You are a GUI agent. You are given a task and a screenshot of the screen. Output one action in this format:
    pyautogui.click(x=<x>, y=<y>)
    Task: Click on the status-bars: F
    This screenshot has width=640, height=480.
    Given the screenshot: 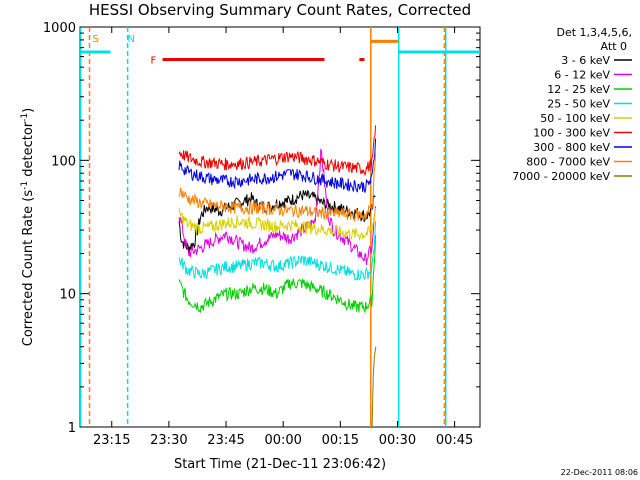 What is the action you would take?
    pyautogui.click(x=280, y=53)
    